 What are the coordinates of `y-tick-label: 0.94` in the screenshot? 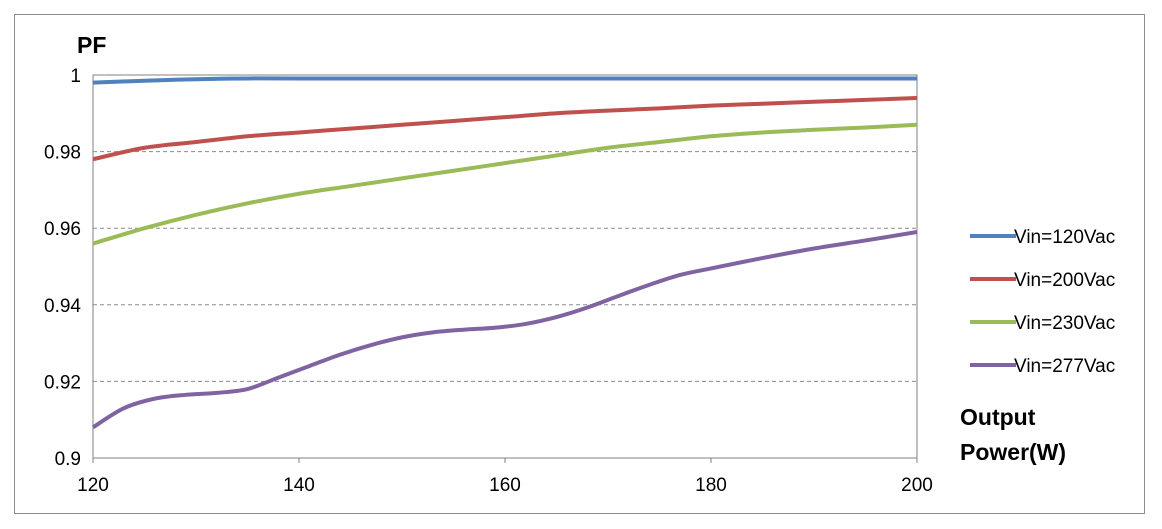 It's located at (62, 306).